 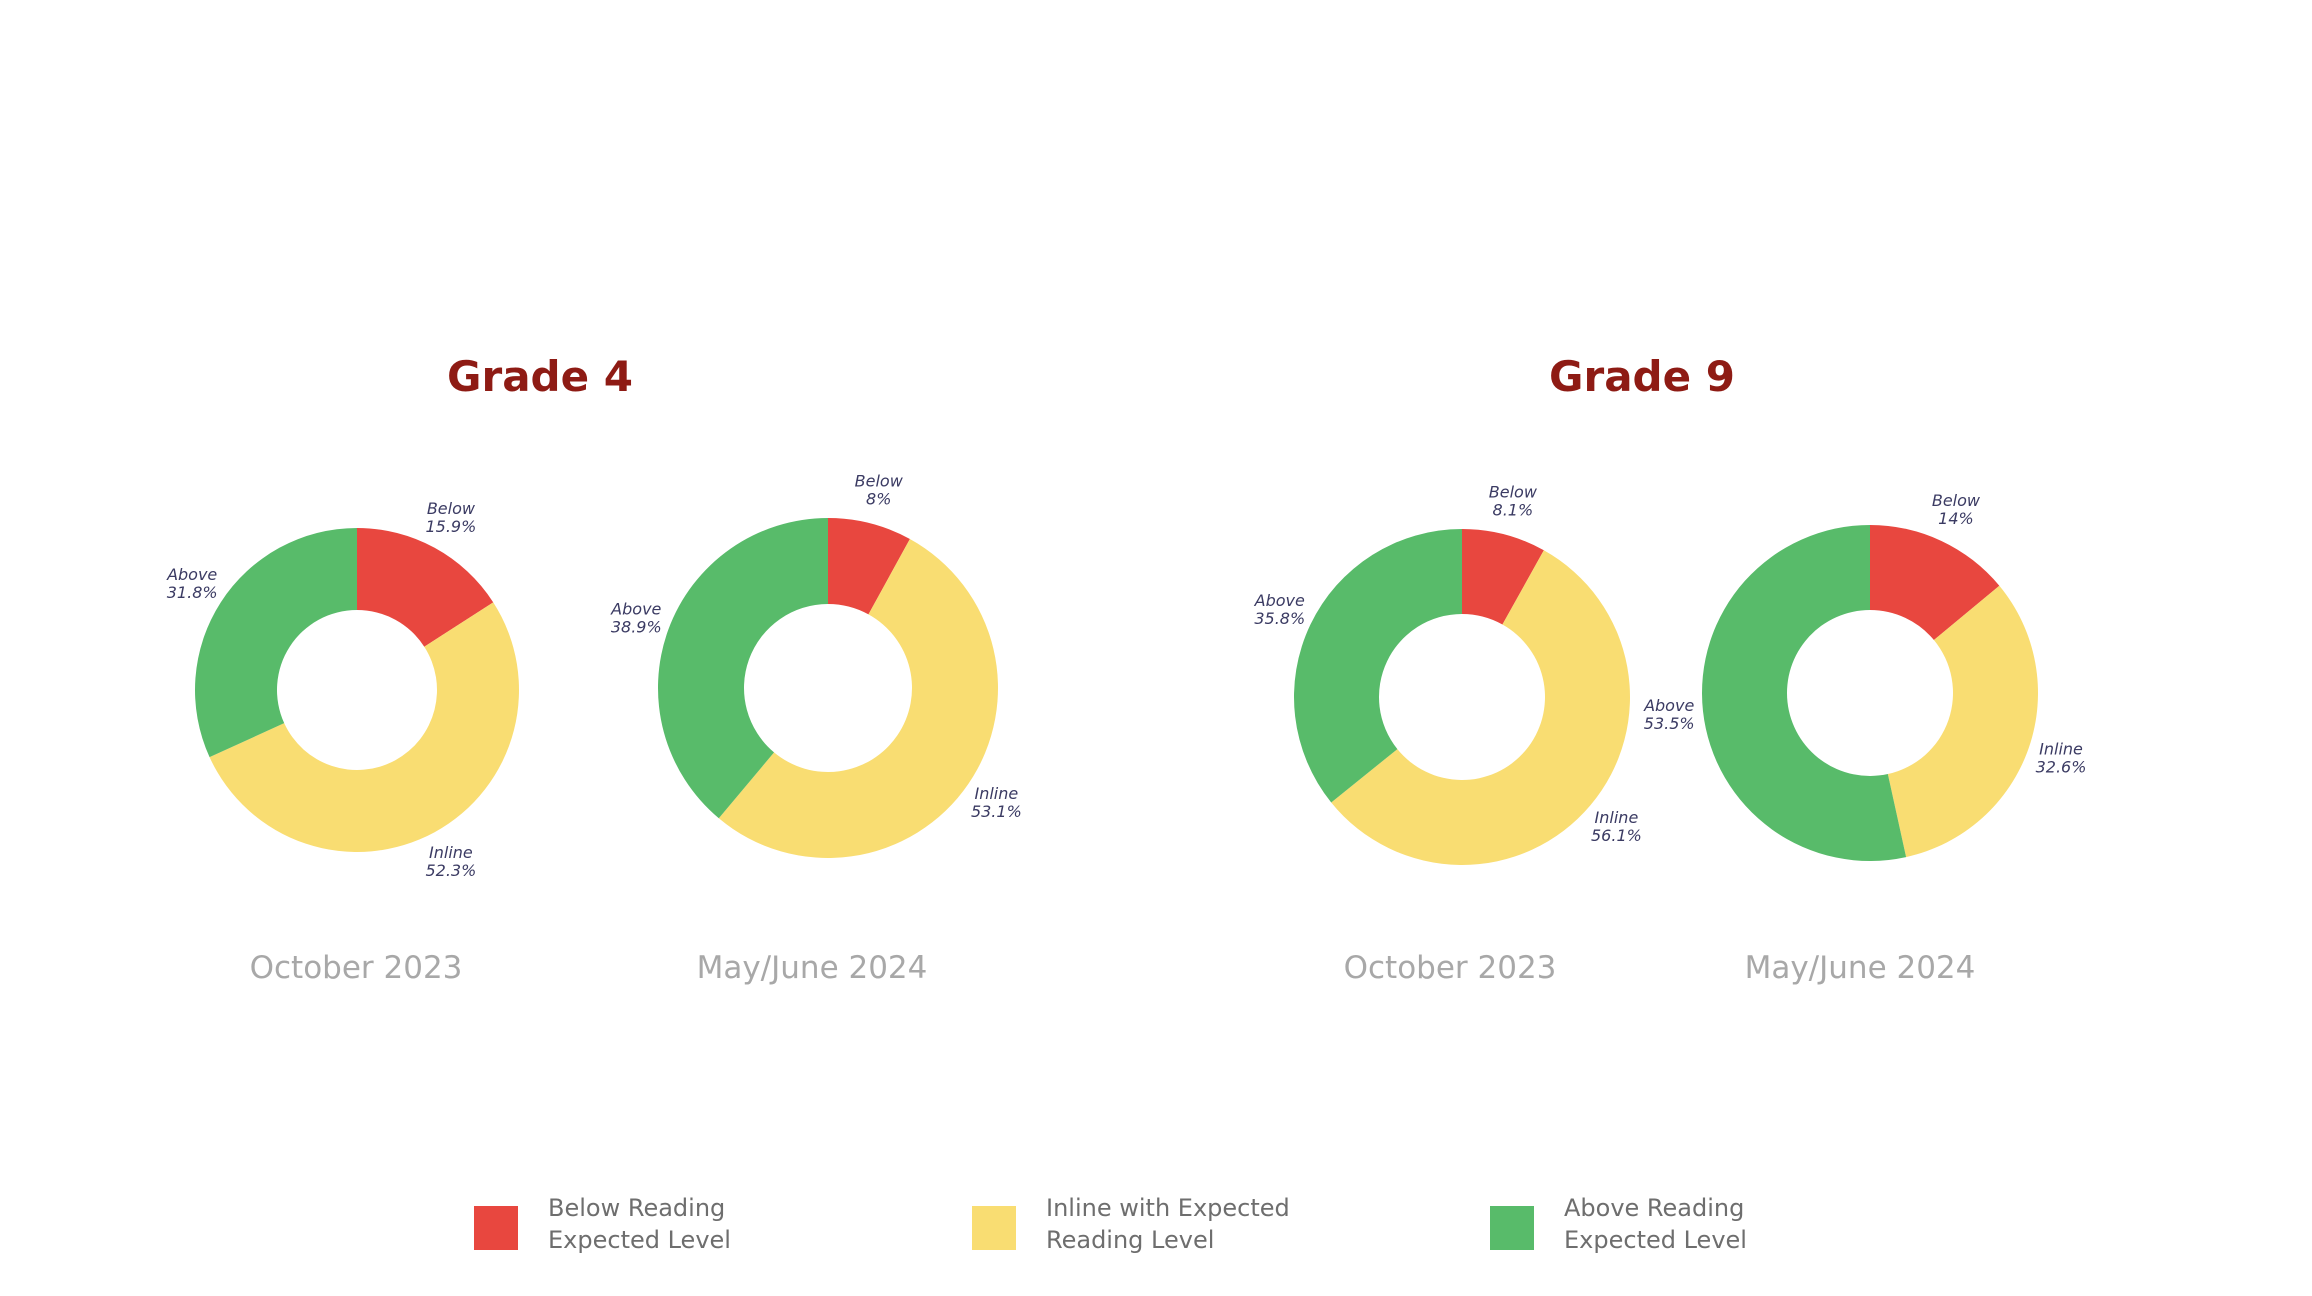 I want to click on slice-label-inline: Inline 32.6%, so click(x=2061, y=758).